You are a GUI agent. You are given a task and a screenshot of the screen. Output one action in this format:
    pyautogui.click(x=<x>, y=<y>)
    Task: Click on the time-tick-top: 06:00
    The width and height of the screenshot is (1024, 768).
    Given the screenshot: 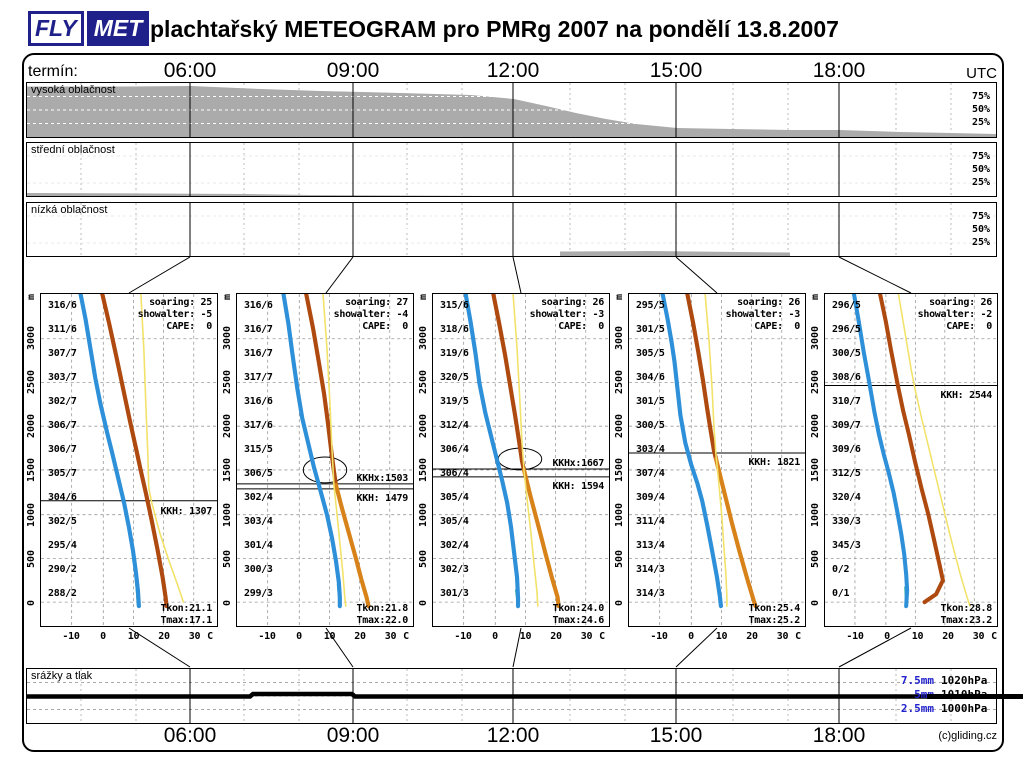 What is the action you would take?
    pyautogui.click(x=190, y=70)
    